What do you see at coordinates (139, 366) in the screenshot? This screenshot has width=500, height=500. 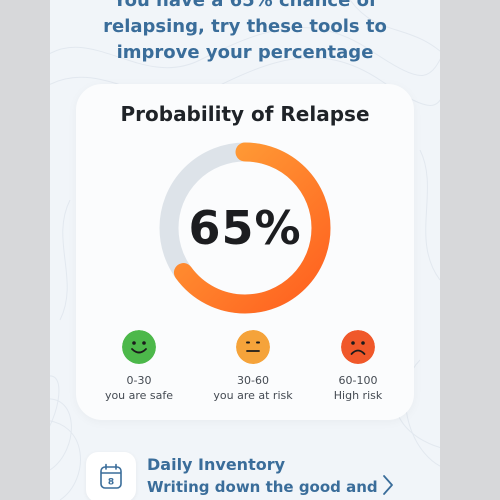 I see `risk-level-safe: 0-30 you are safe` at bounding box center [139, 366].